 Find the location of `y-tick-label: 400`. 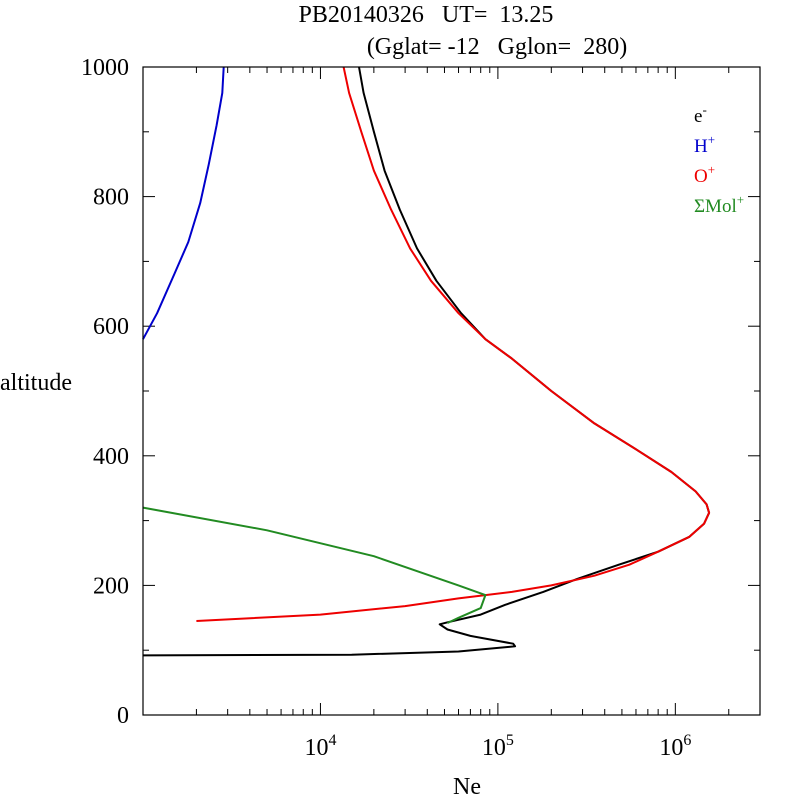

y-tick-label: 400 is located at coordinates (111, 457).